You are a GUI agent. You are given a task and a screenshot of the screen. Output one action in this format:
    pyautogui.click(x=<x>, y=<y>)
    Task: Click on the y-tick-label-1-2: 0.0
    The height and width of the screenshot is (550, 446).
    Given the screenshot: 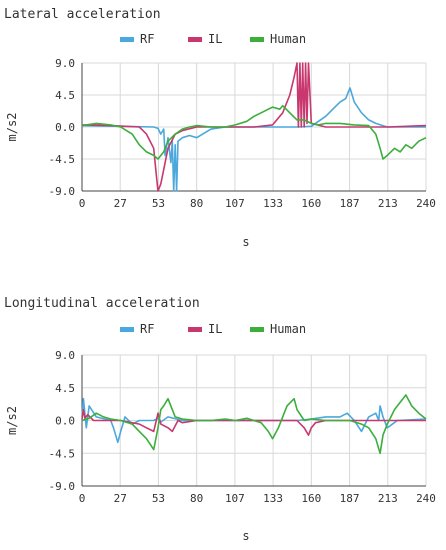 What is the action you would take?
    pyautogui.click(x=65, y=421)
    